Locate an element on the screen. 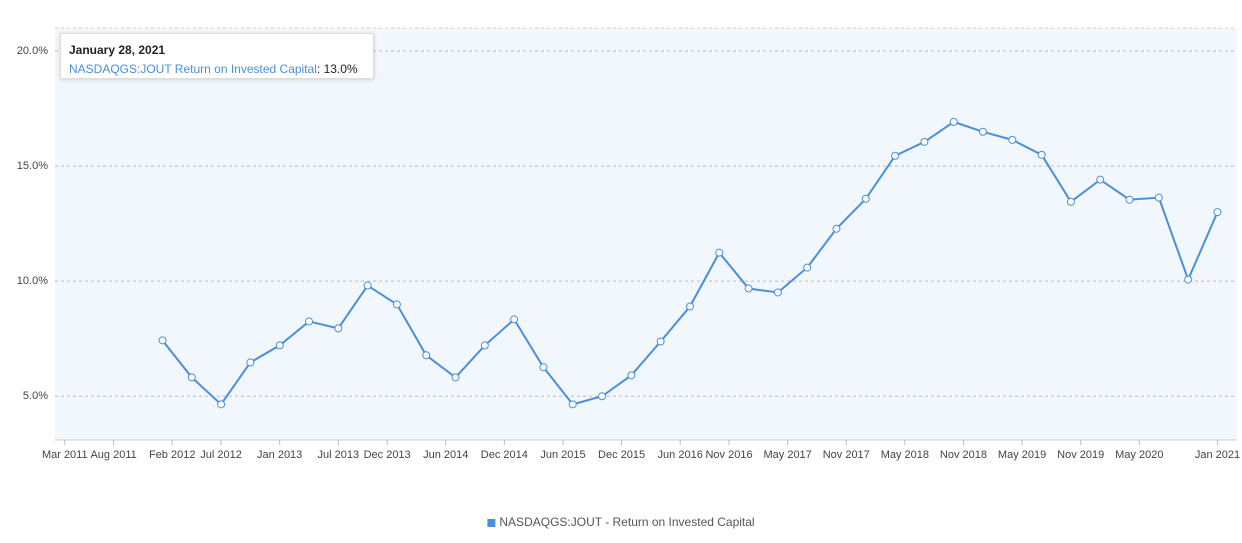  y-tick-label: 15.0% is located at coordinates (32, 166).